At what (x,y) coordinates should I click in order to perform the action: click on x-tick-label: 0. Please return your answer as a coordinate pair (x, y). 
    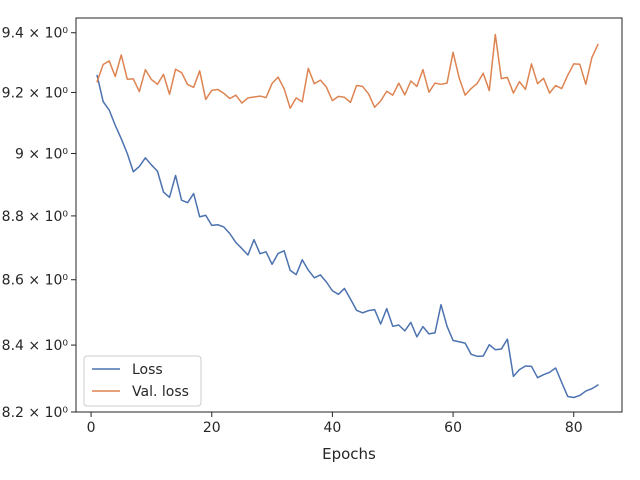
    Looking at the image, I should click on (91, 428).